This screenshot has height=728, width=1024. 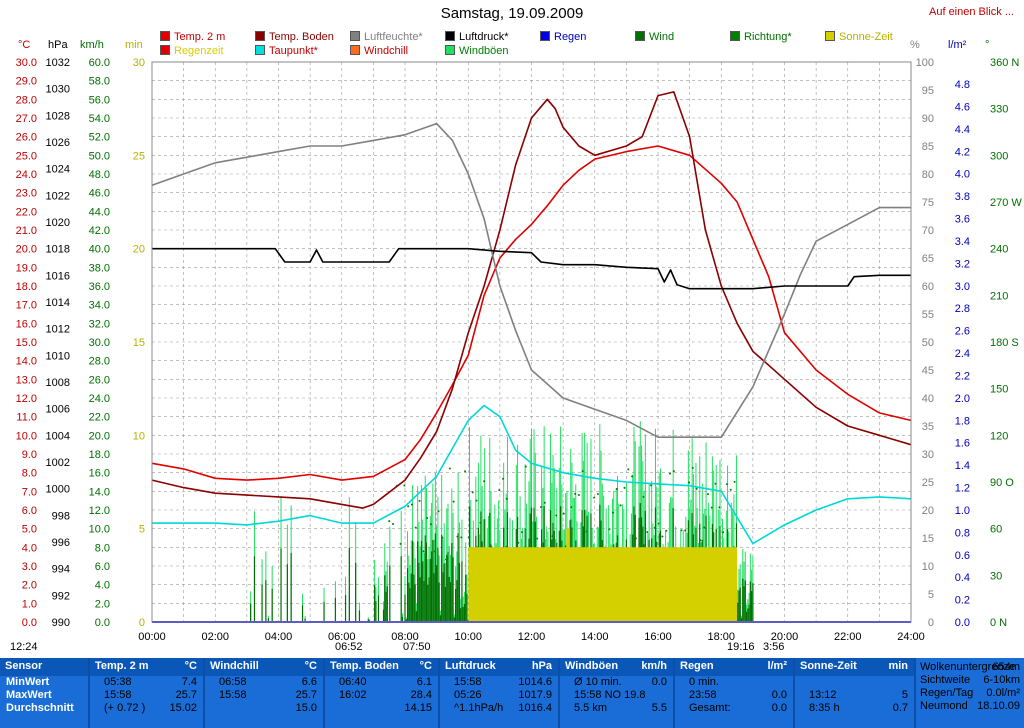 I want to click on sun-mark-2: 07:50, so click(x=417, y=647).